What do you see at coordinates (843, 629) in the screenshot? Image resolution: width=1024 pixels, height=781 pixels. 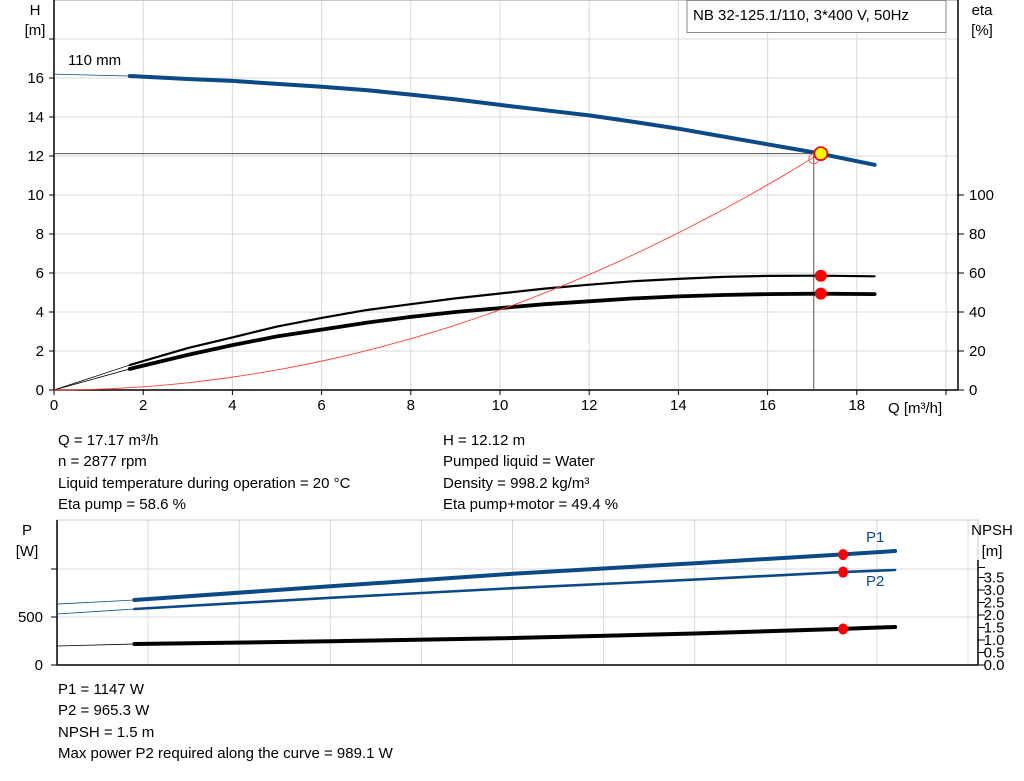 I see `NPSH-duty-point` at bounding box center [843, 629].